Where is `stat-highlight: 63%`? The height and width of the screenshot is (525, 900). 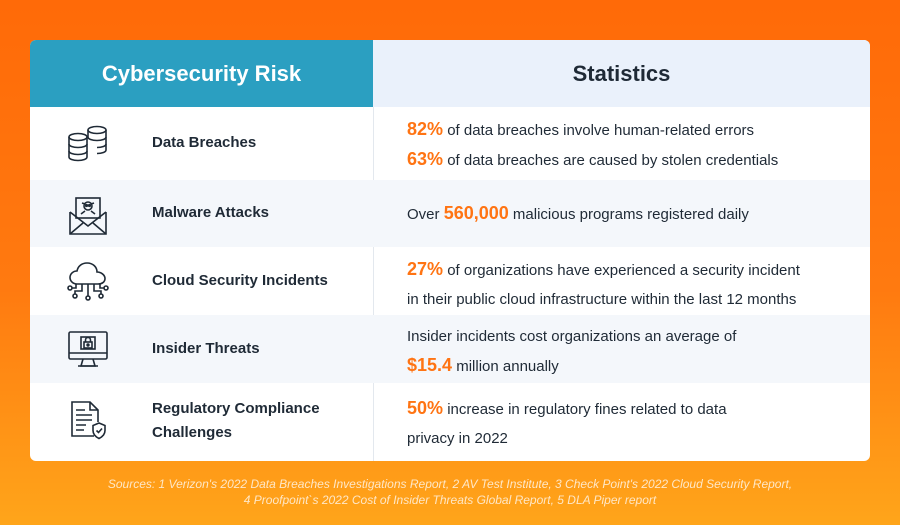 stat-highlight: 63% is located at coordinates (425, 159).